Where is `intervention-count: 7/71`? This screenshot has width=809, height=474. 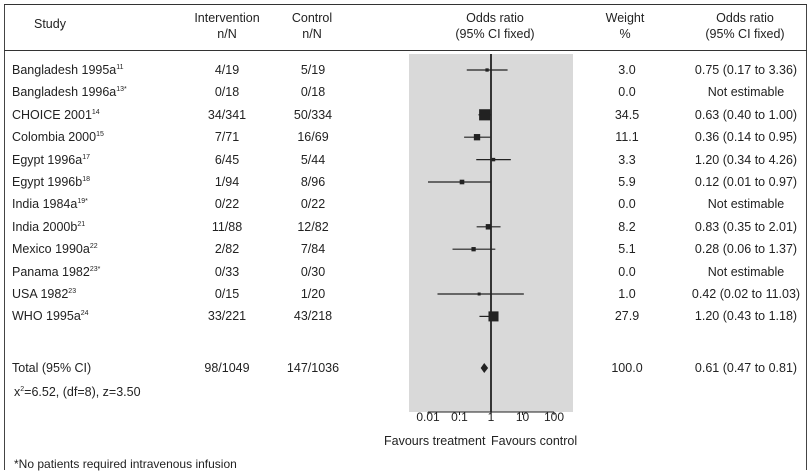
intervention-count: 7/71 is located at coordinates (227, 137).